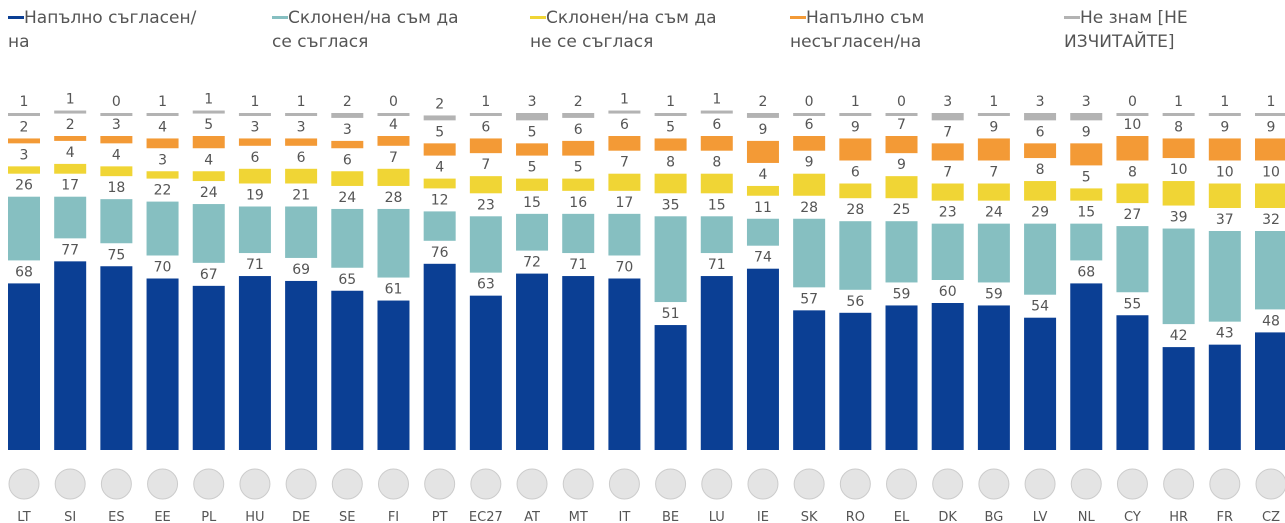 This screenshot has height=523, width=1285. I want to click on legend-label: Не знам [НЕ ИЗЧИТАЙТЕ], so click(1126, 30).